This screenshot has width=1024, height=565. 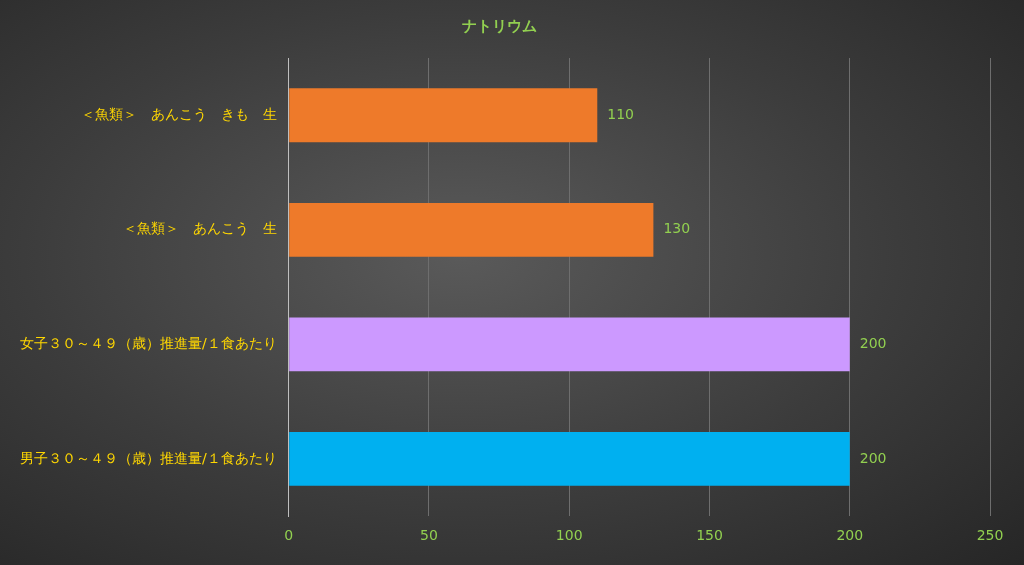 What do you see at coordinates (709, 535) in the screenshot?
I see `x-tick-label: 150` at bounding box center [709, 535].